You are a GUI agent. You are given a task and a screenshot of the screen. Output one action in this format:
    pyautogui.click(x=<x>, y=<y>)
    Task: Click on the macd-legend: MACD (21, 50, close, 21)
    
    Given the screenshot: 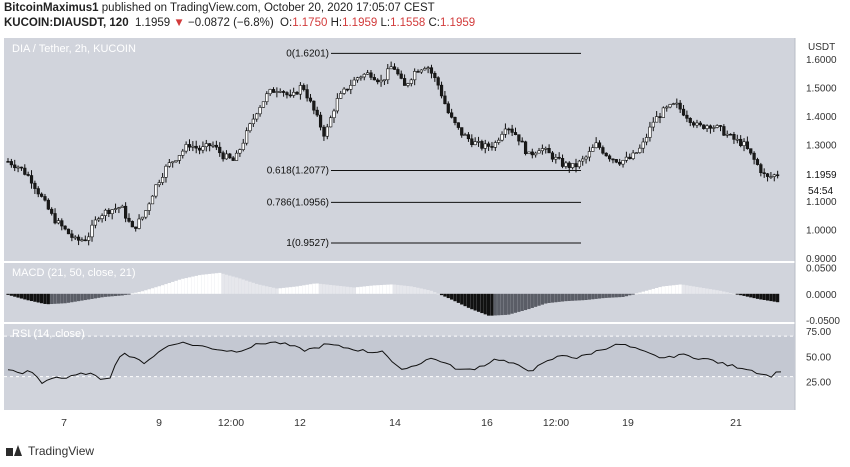 What is the action you would take?
    pyautogui.click(x=74, y=273)
    